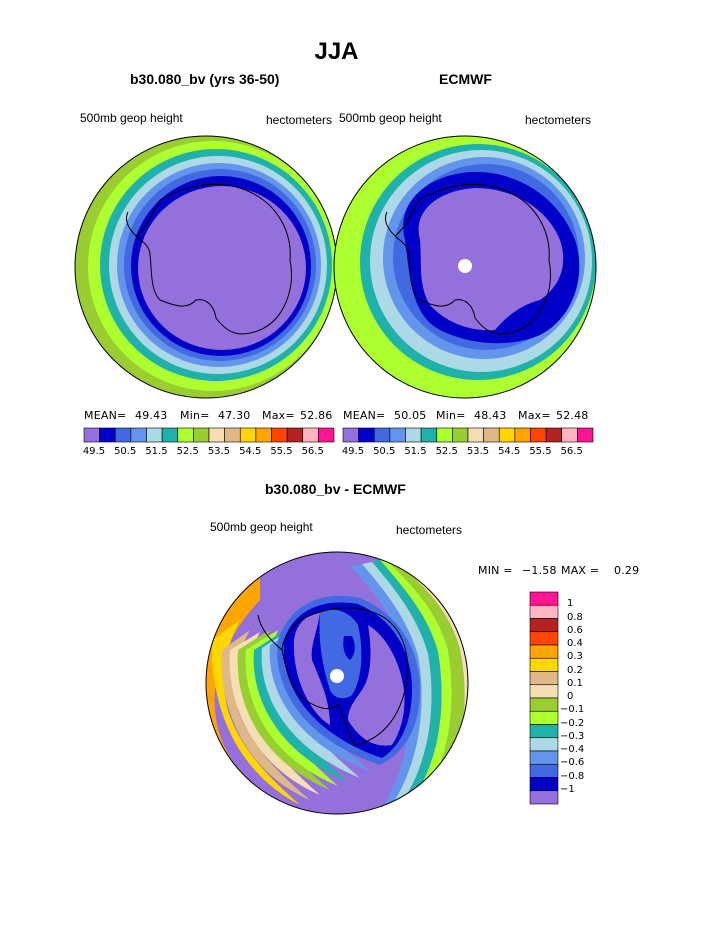 Image resolution: width=723 pixels, height=935 pixels. I want to click on p3-peninsula, so click(270, 632).